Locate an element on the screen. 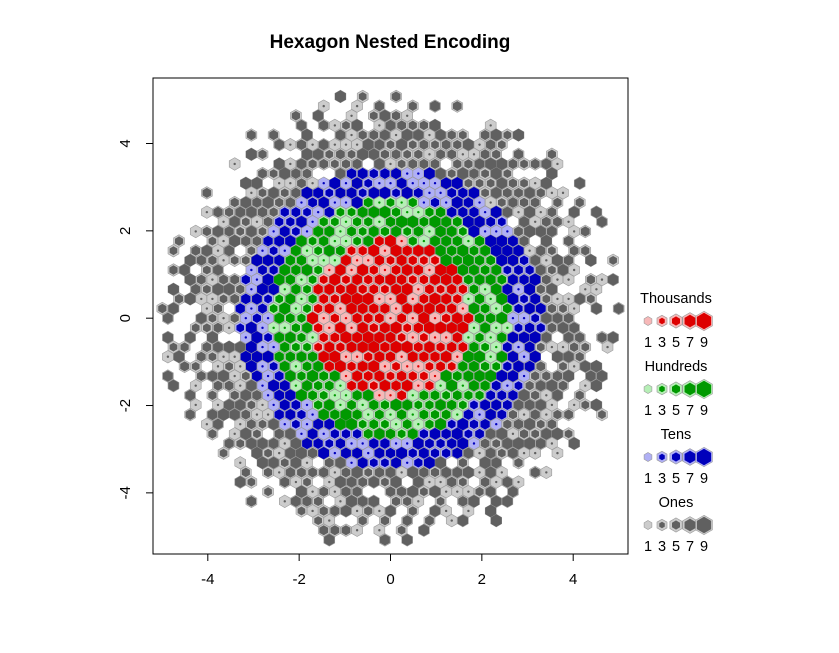 This screenshot has height=653, width=839. y-tick-label: 2 is located at coordinates (125, 231).